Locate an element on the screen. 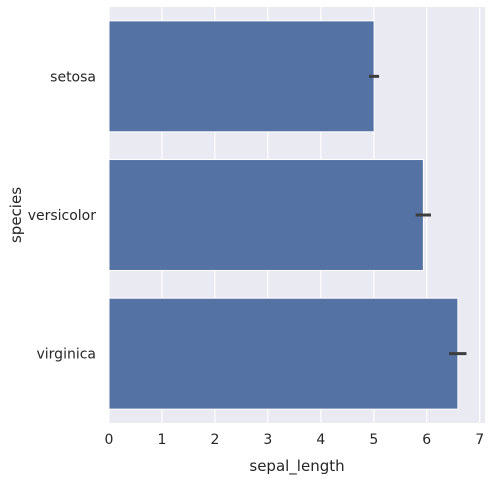 This screenshot has width=503, height=483. bar-setosa is located at coordinates (241, 76).